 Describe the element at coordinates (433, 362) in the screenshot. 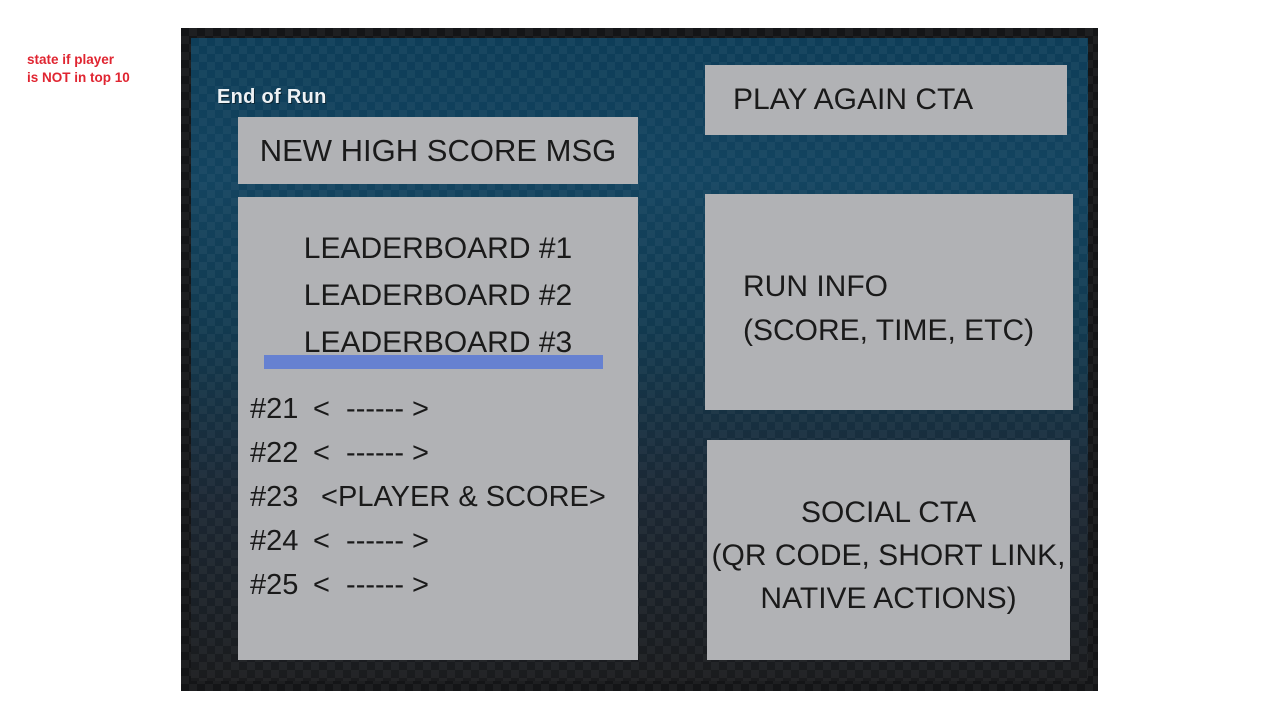

I see `leaderboard-divider-bar` at that location.